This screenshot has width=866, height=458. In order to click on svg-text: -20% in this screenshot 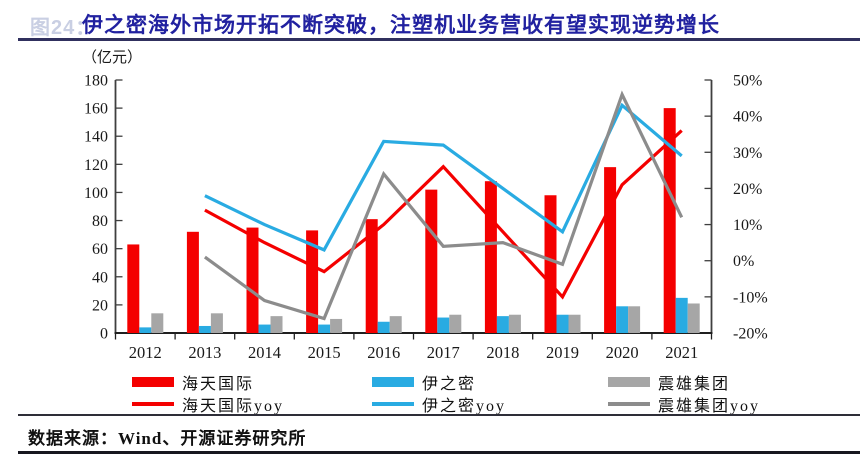, I will do `click(750, 334)`.